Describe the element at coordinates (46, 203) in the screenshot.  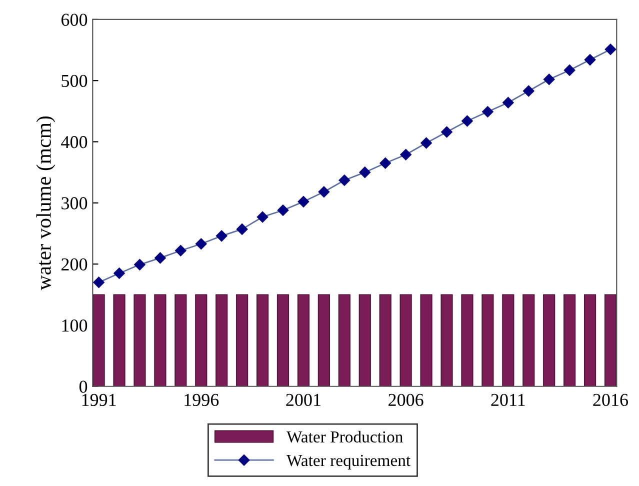
I see `y-axis-title: water volume (mcm)` at that location.